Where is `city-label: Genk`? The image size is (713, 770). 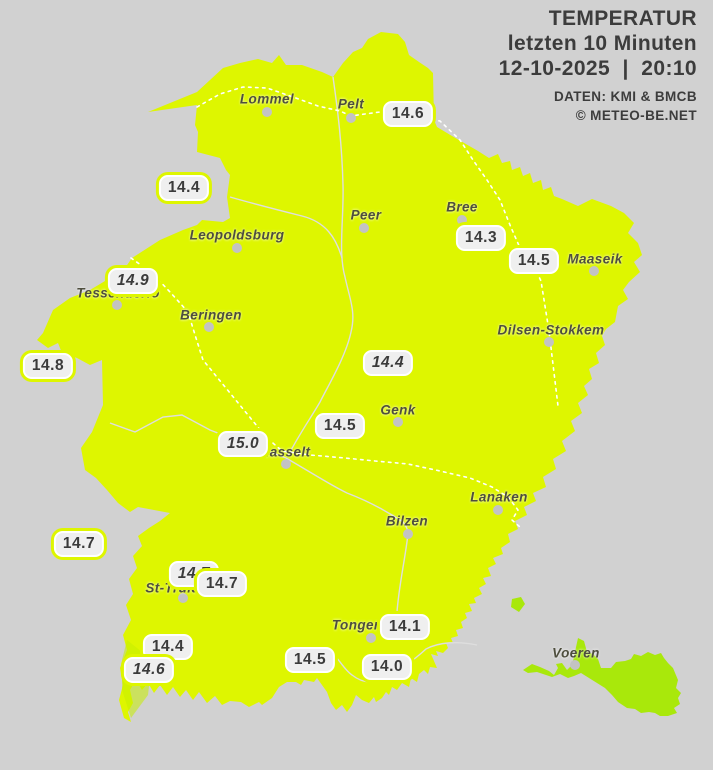
city-label: Genk is located at coordinates (398, 410).